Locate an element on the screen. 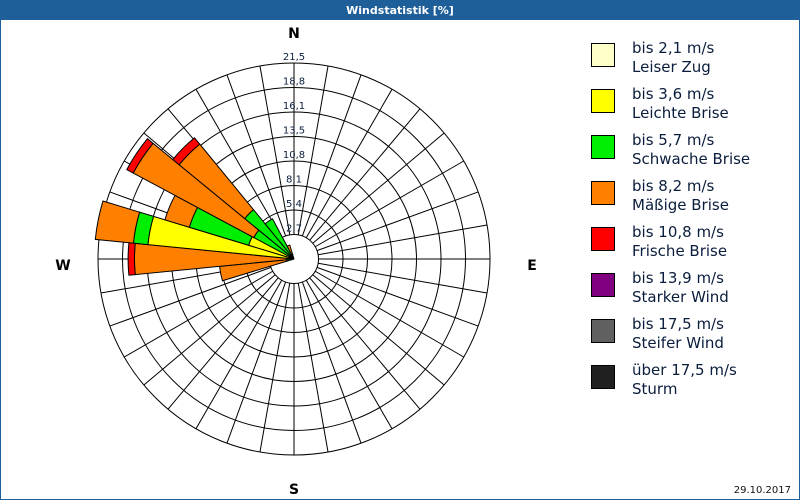  legend-text: bis 17,5 m/s Steifer Wind is located at coordinates (678, 334).